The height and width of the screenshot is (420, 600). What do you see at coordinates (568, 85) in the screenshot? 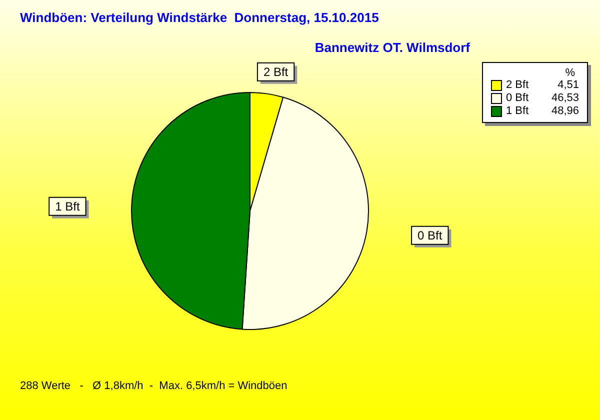
I see `data-label: 4,51` at bounding box center [568, 85].